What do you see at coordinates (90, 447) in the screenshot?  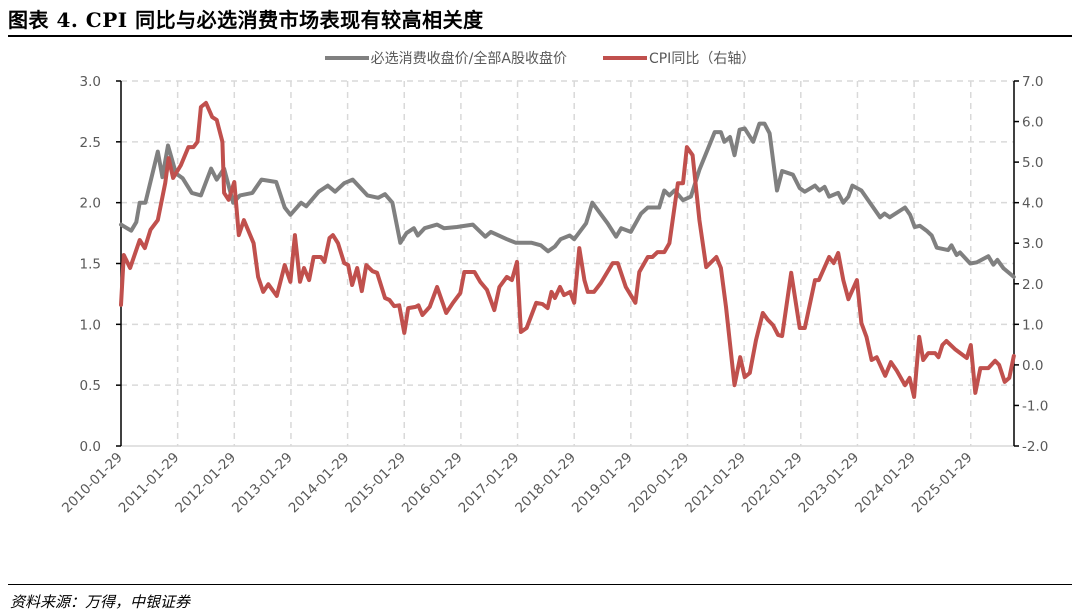 I see `y-left-tick-label: 0.0` at bounding box center [90, 447].